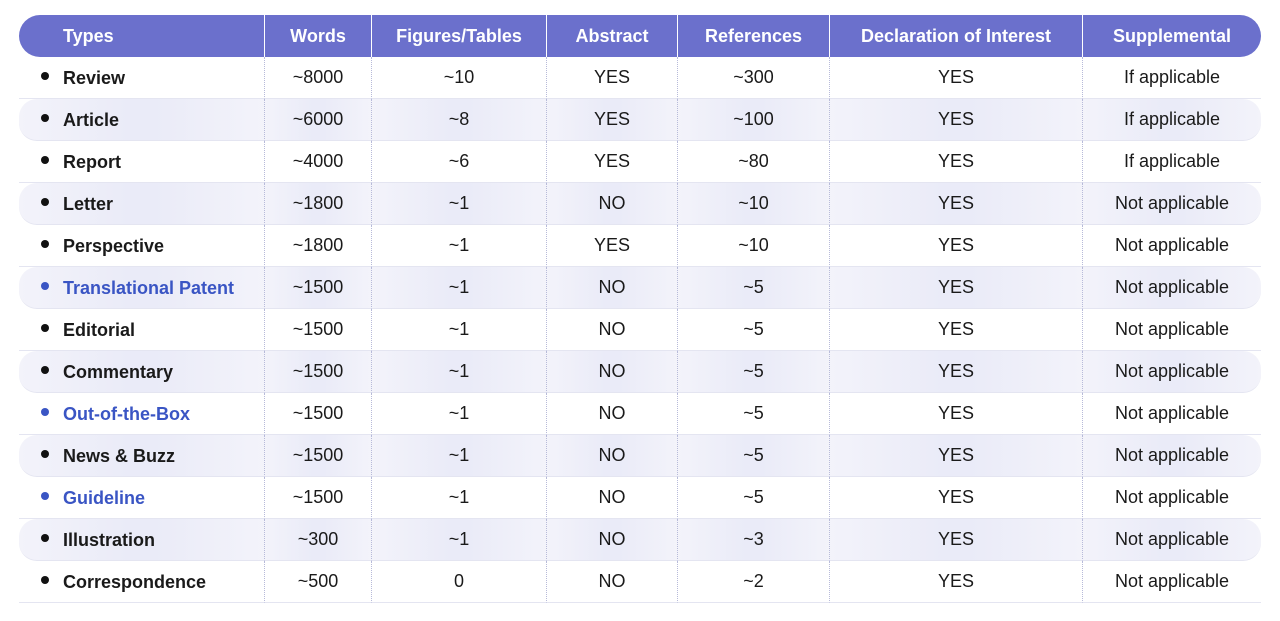 This screenshot has height=621, width=1280. What do you see at coordinates (99, 329) in the screenshot?
I see `type-label: Editorial` at bounding box center [99, 329].